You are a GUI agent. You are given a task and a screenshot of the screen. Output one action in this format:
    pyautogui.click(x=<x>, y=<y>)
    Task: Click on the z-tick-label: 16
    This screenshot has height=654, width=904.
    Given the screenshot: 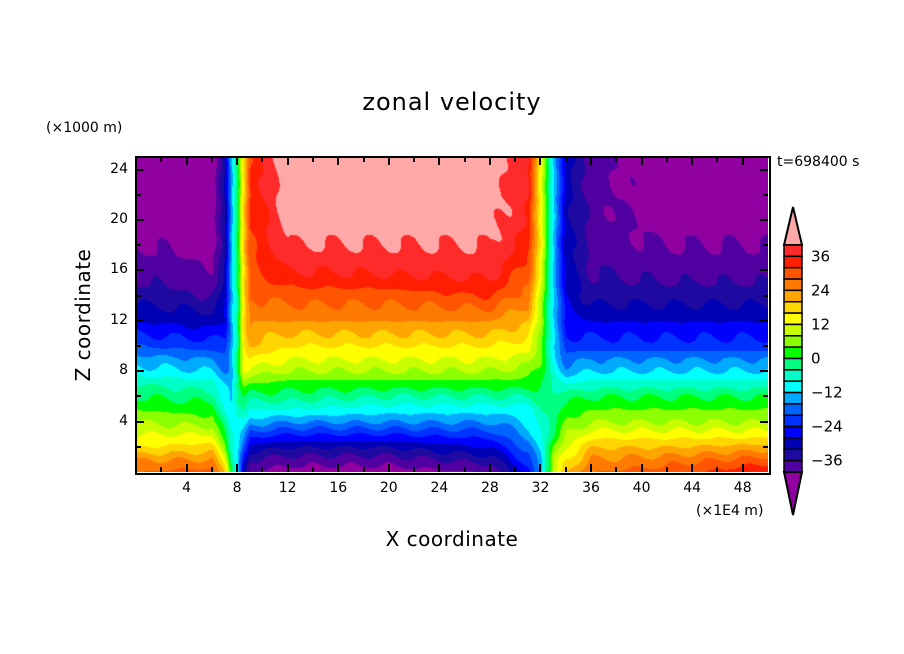 What is the action you would take?
    pyautogui.click(x=119, y=269)
    